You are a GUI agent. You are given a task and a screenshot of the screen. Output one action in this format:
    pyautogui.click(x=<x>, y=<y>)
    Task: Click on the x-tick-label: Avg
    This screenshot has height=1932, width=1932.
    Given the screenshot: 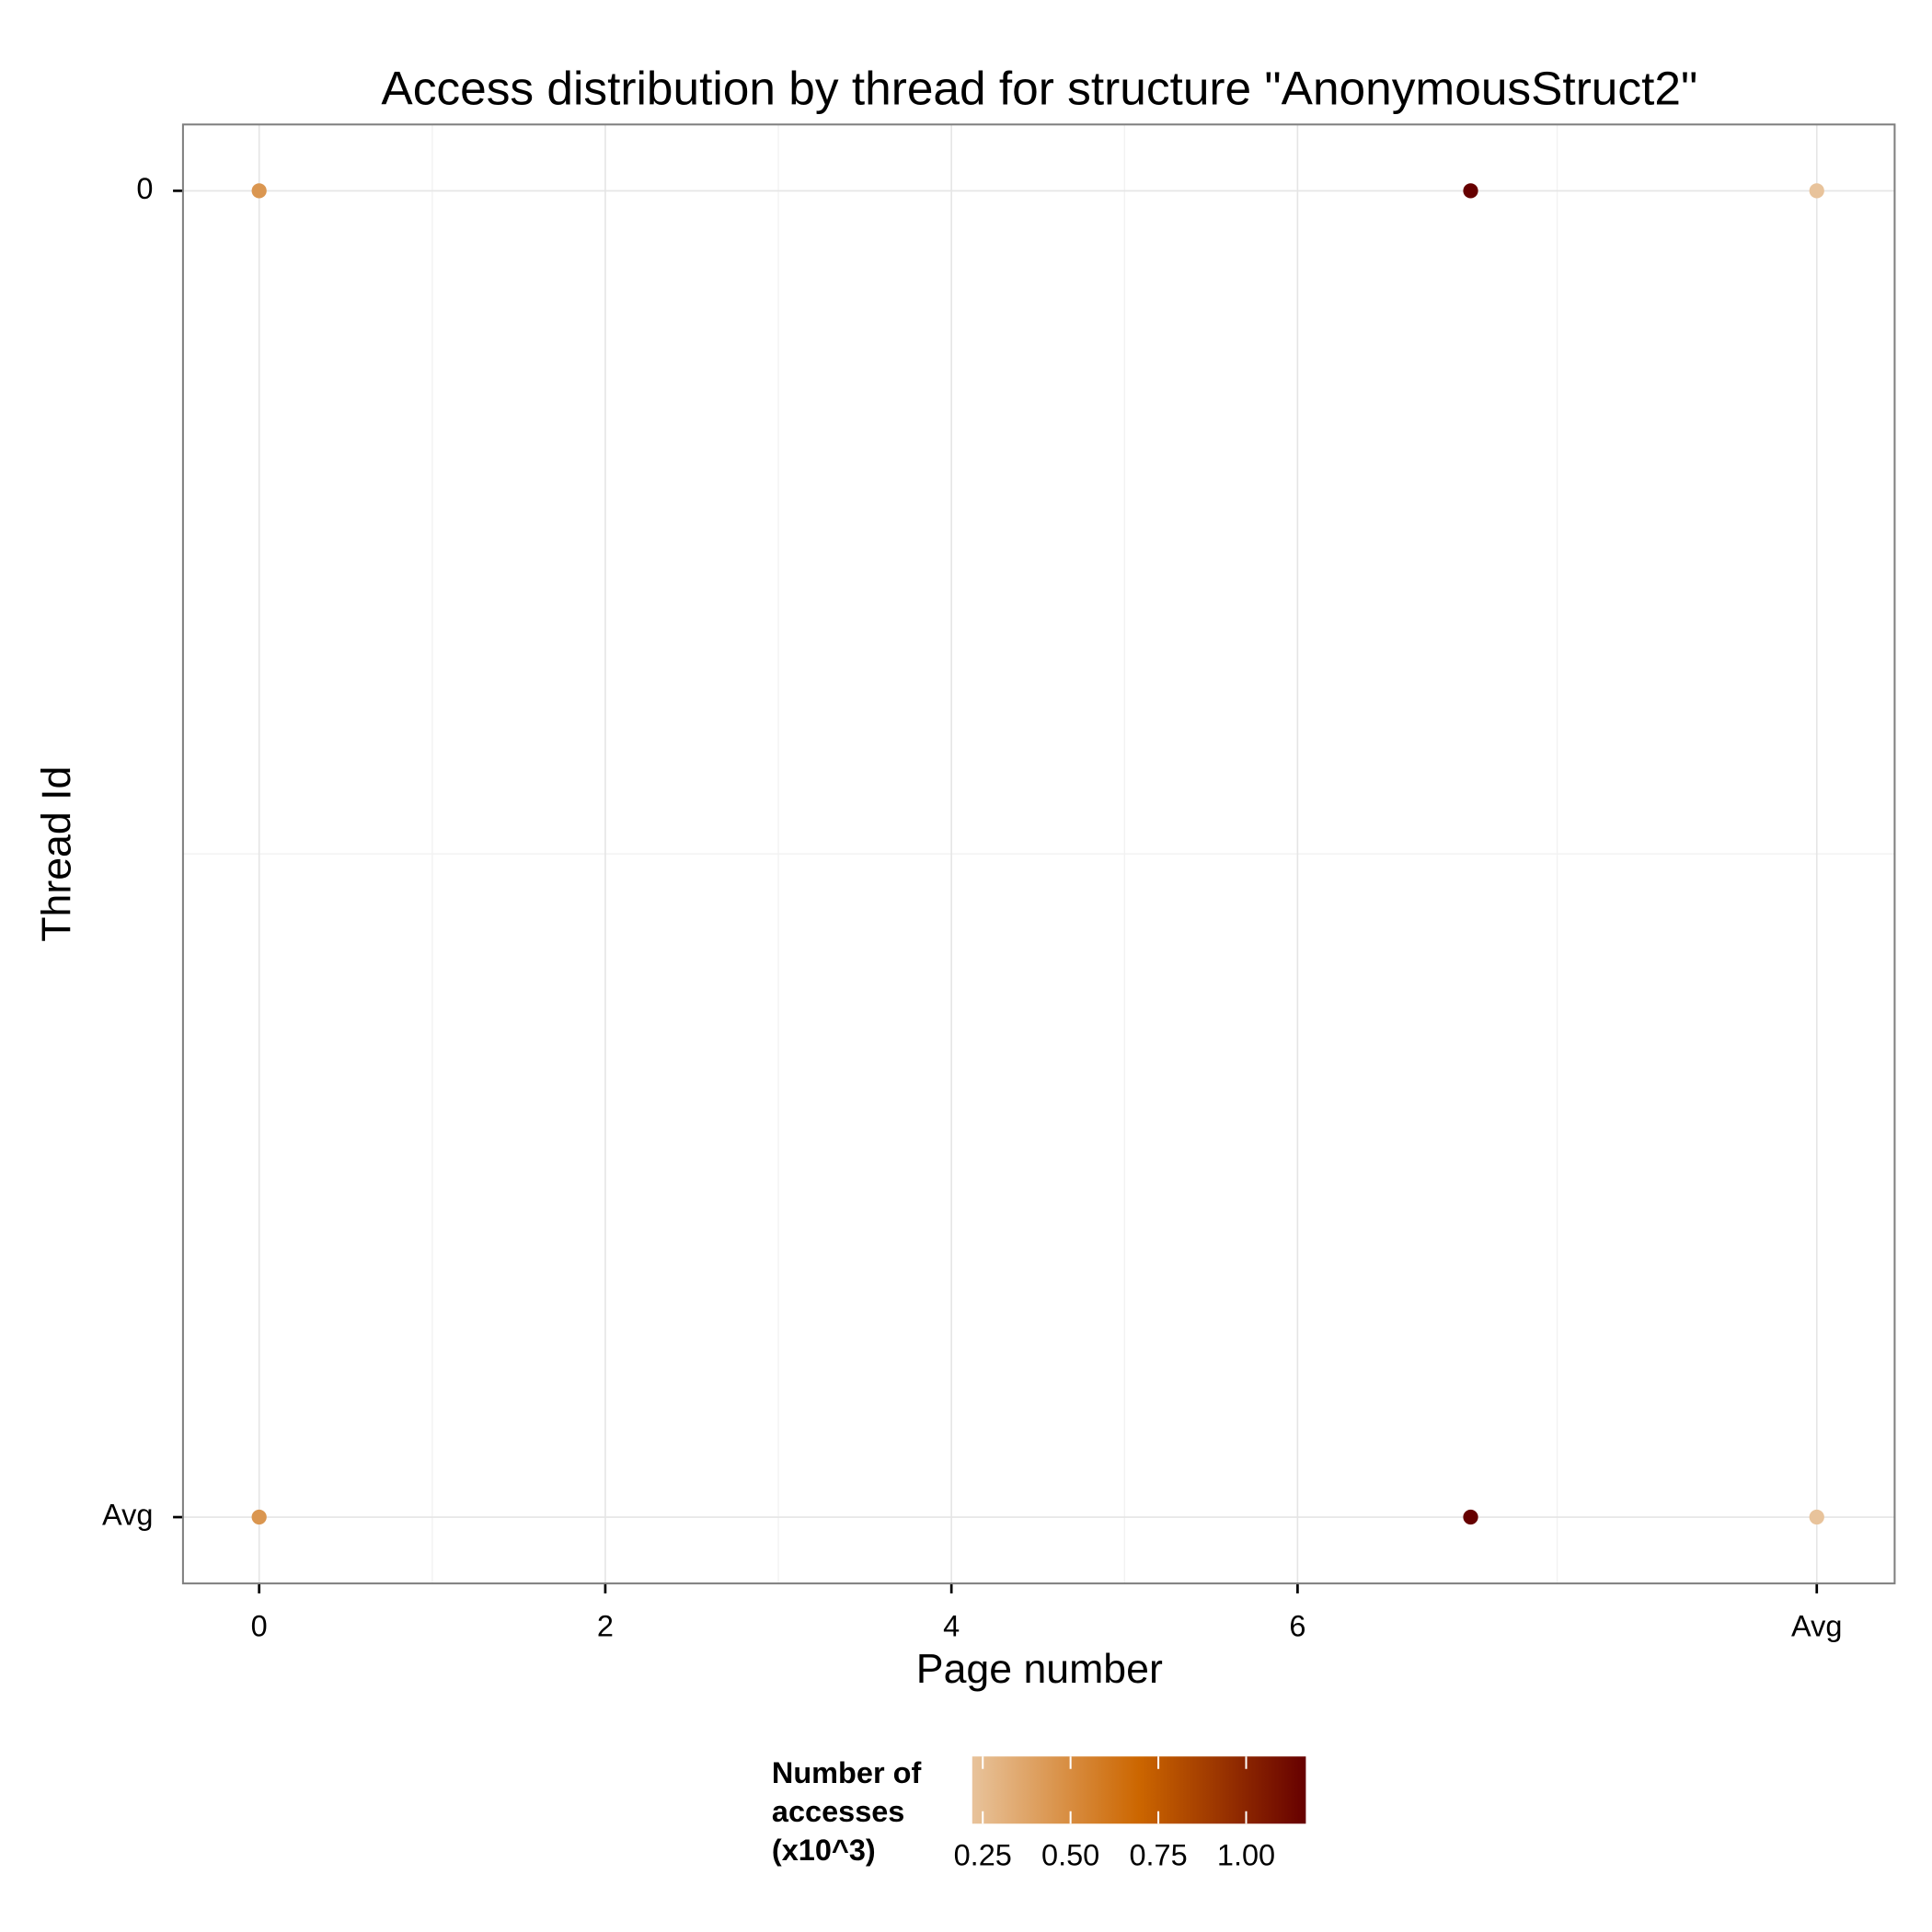 What is the action you would take?
    pyautogui.click(x=1816, y=1625)
    